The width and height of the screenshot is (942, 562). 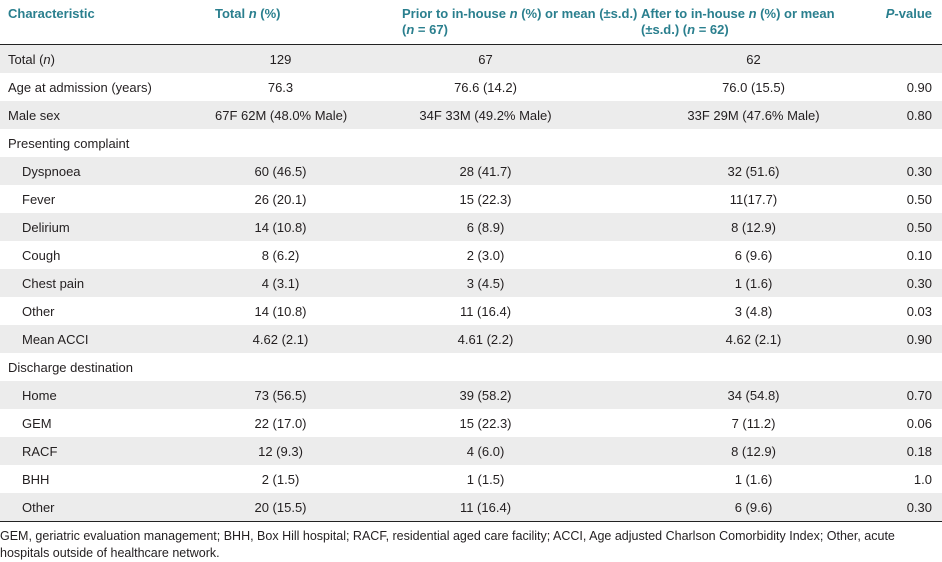 What do you see at coordinates (431, 29) in the screenshot?
I see `text-part: = 67)` at bounding box center [431, 29].